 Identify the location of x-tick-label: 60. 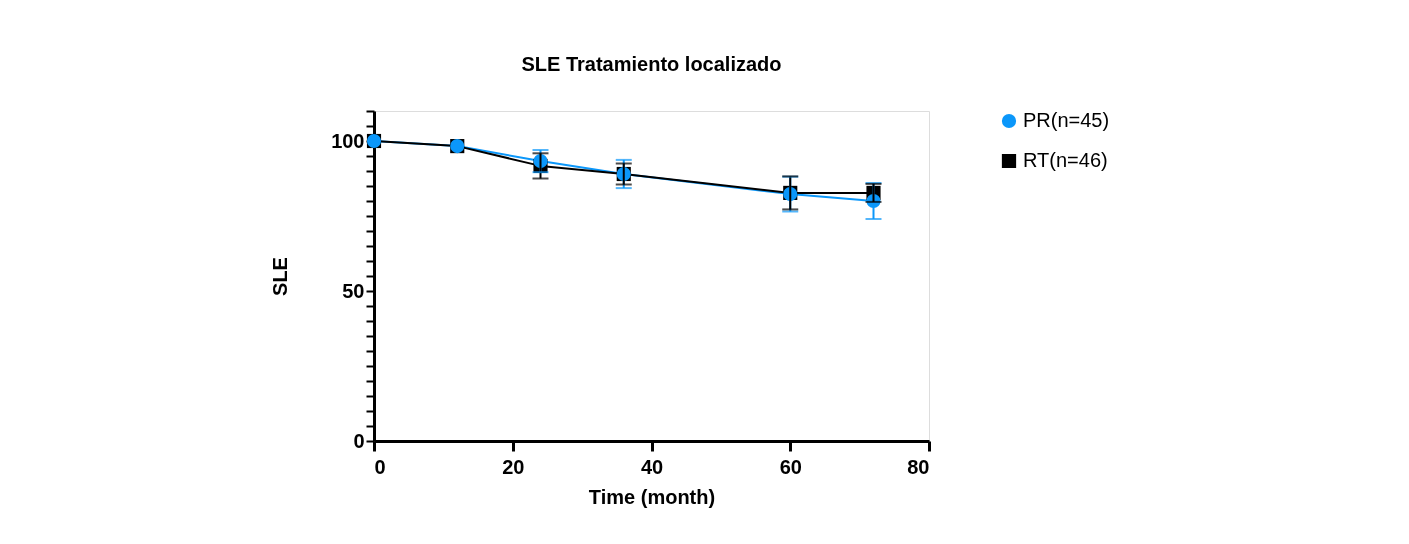
(790, 466).